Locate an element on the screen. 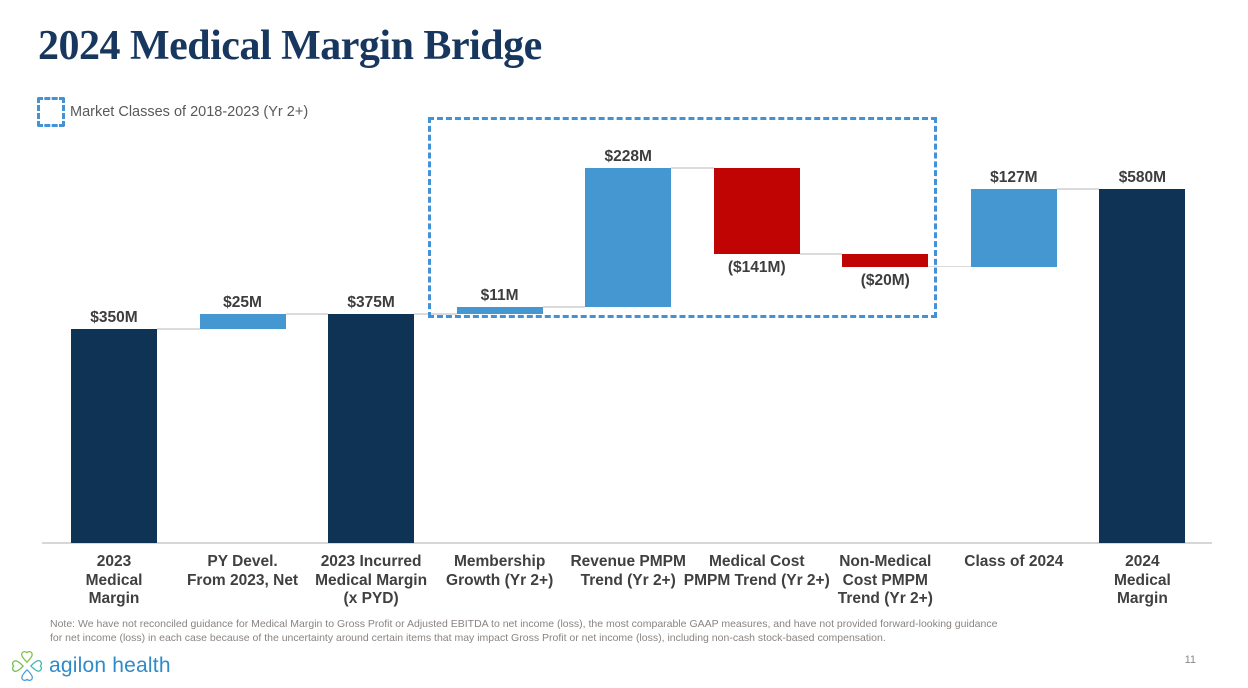  category-label-membership-growth-yr-2: Membership Growth (Yr 2+) is located at coordinates (500, 571).